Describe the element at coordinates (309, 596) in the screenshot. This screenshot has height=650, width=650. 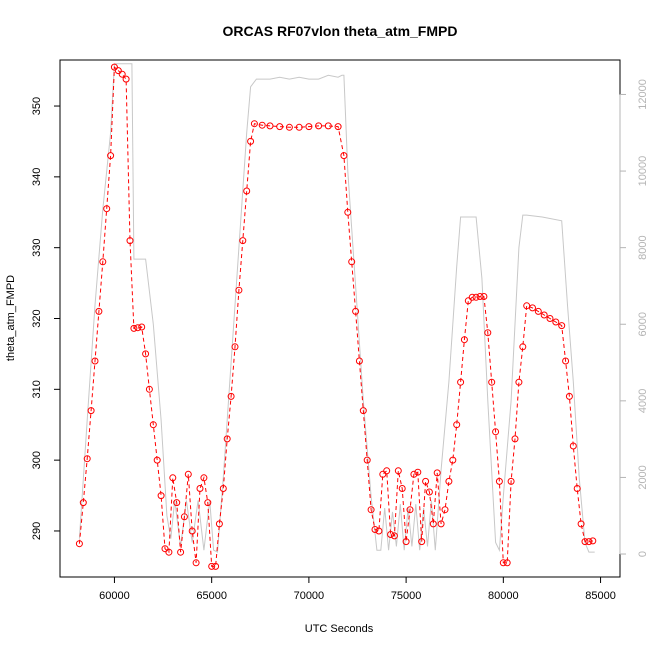
I see `x-tick-label: 70000` at that location.